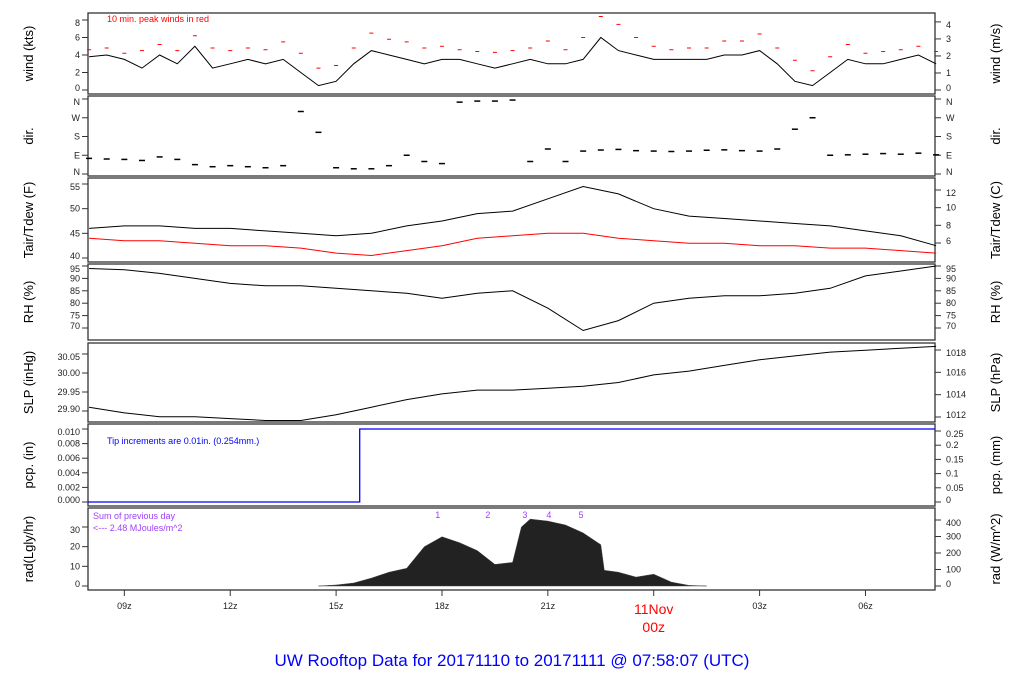  What do you see at coordinates (75, 566) in the screenshot?
I see `rad-ytick-label: 10` at bounding box center [75, 566].